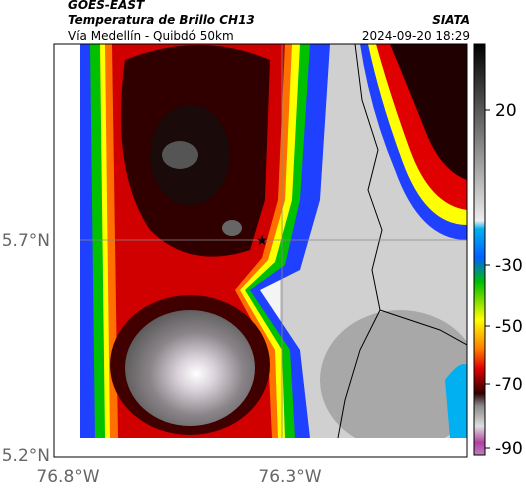 Image resolution: width=526 pixels, height=491 pixels. I want to click on source: GOES-EAST, so click(106, 6).